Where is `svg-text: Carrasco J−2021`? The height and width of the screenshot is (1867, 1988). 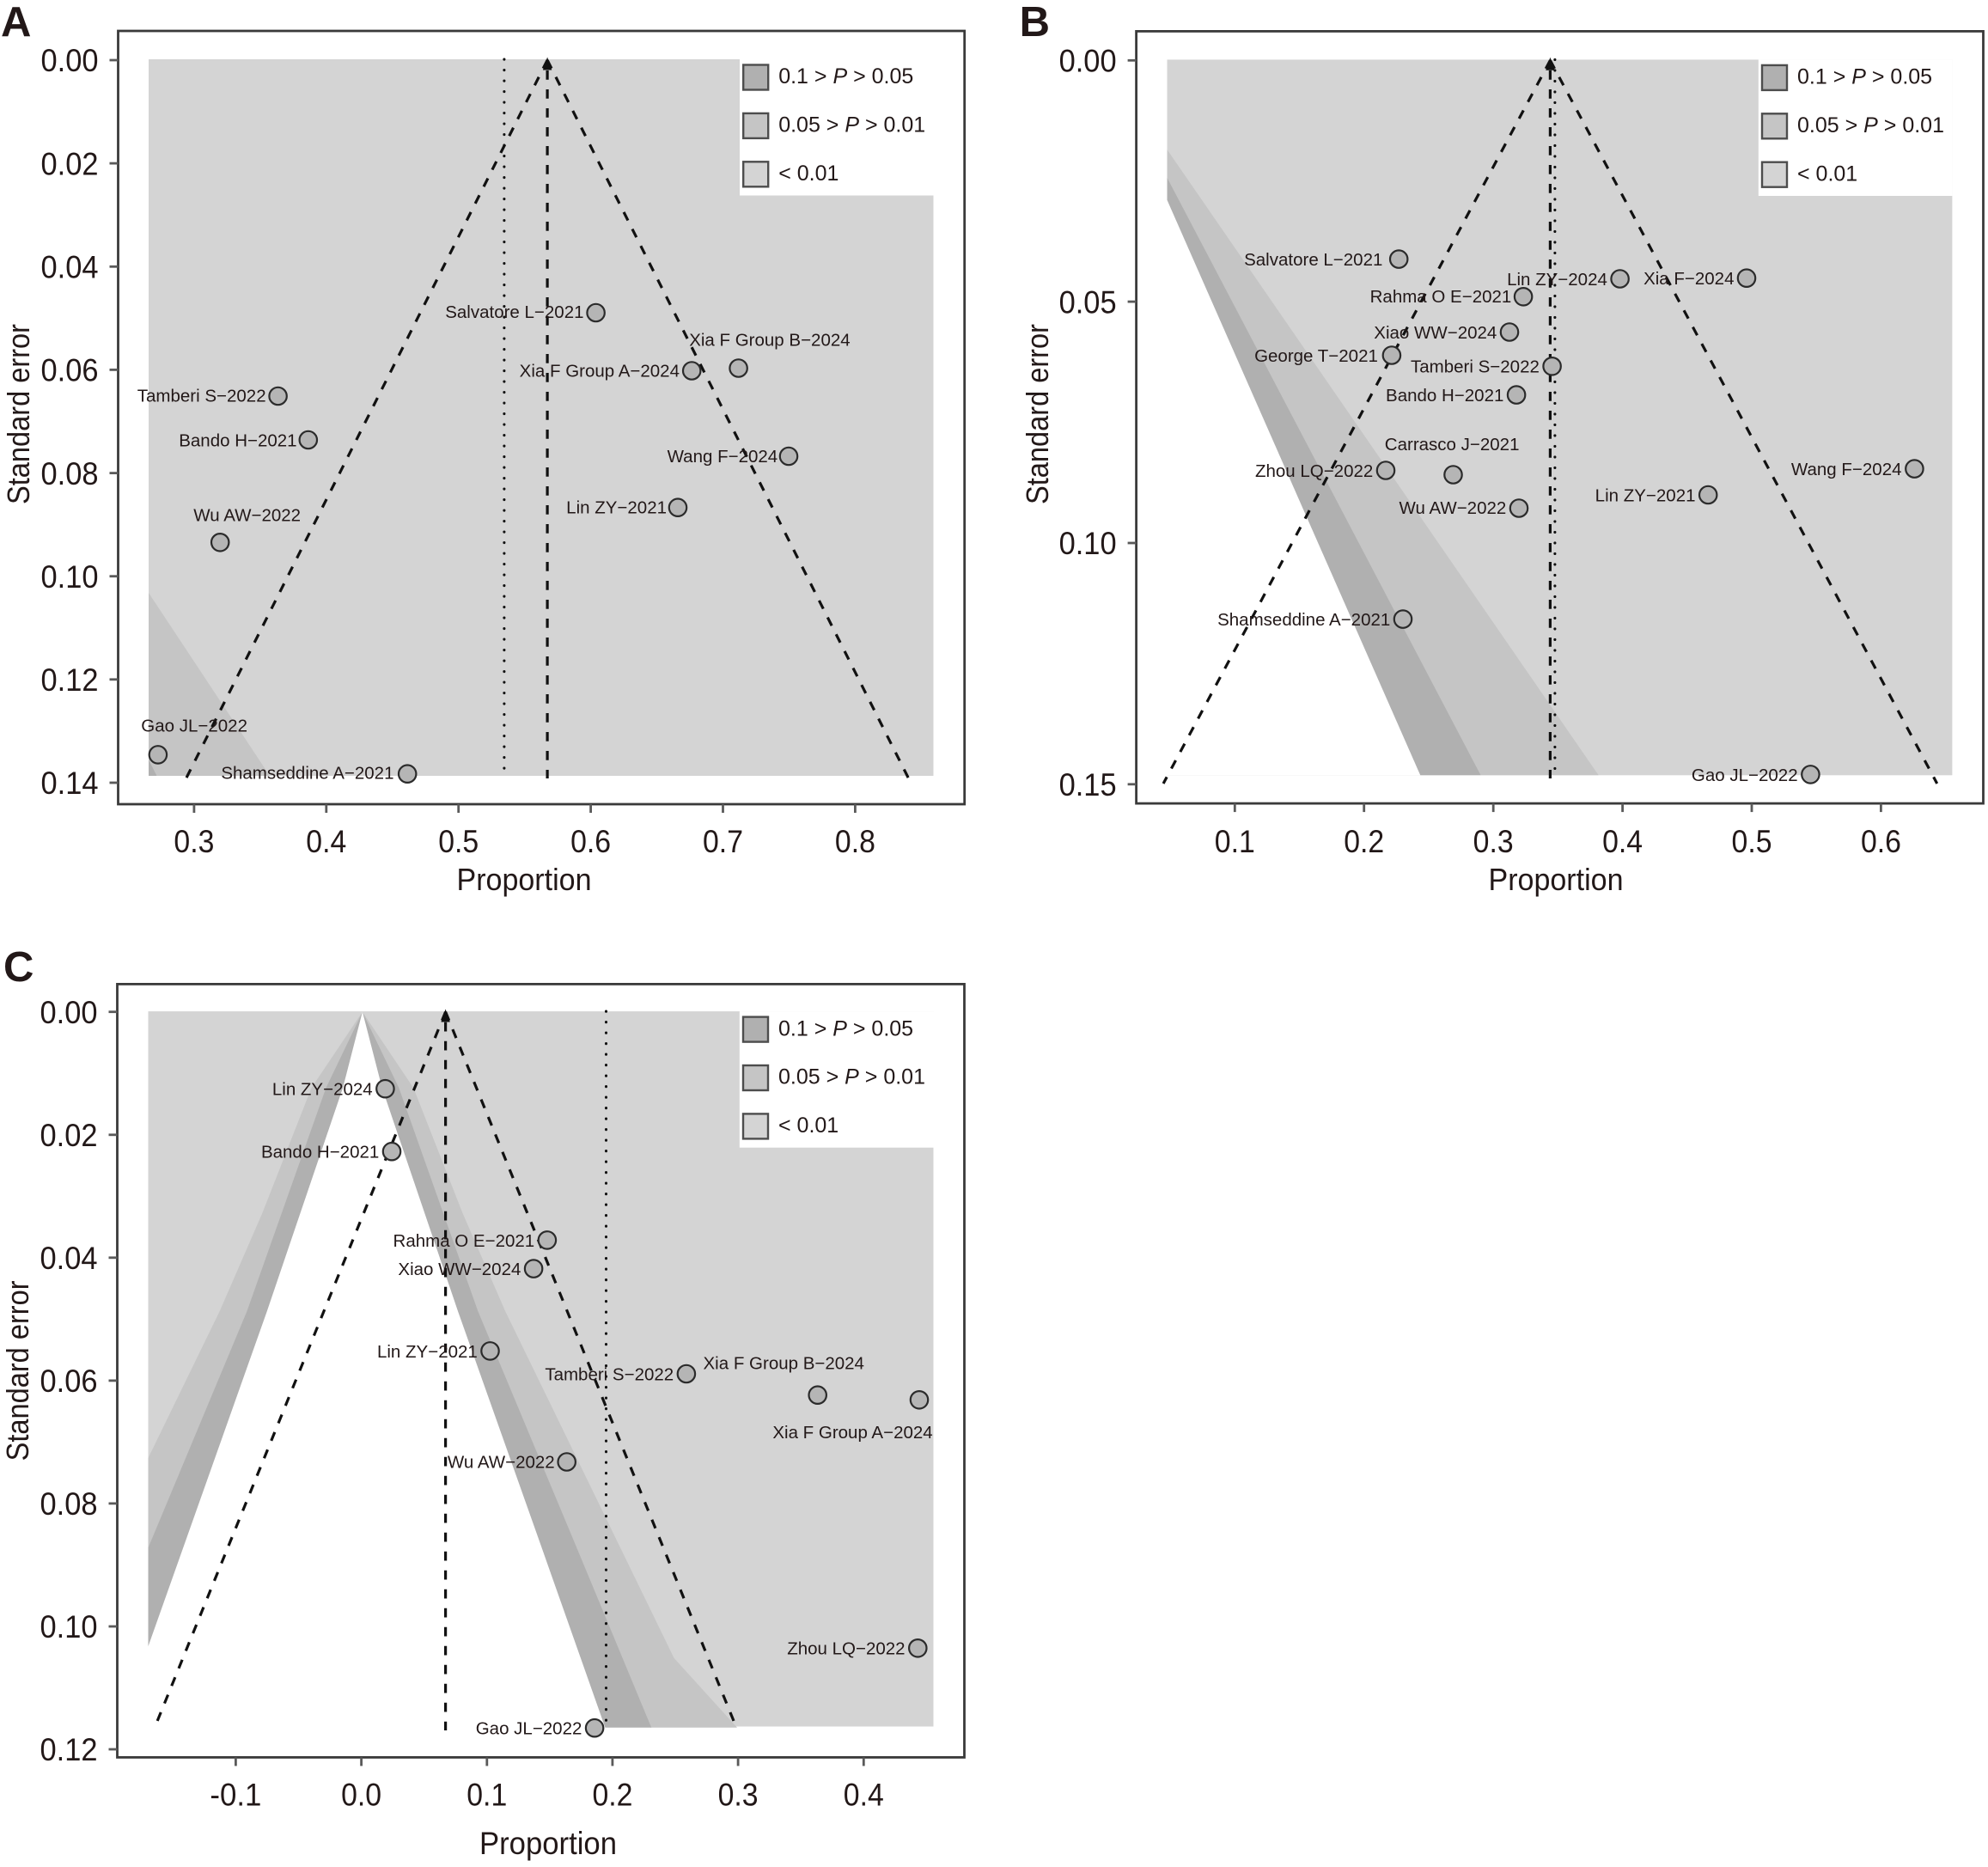 svg-text: Carrasco J−2021 is located at coordinates (1452, 445).